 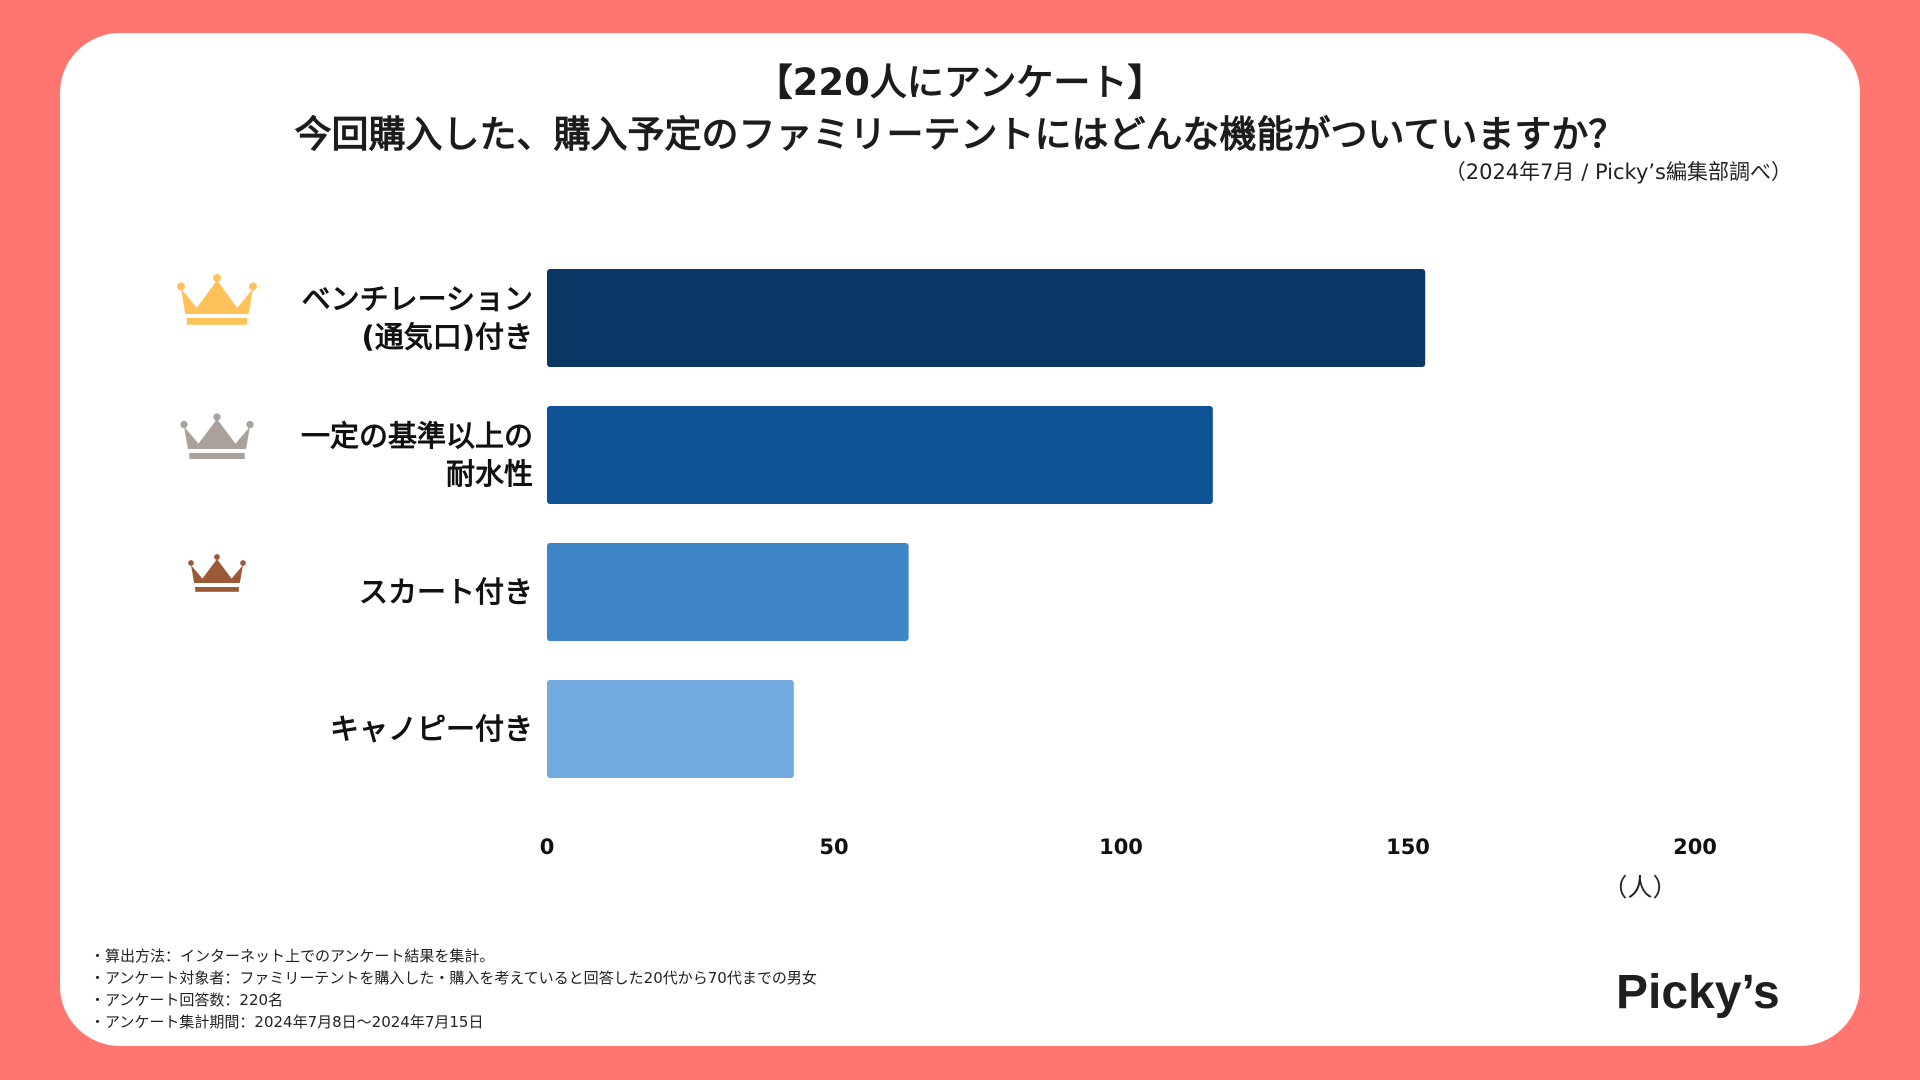 I want to click on category-label-3: キャノピー付き, so click(x=431, y=729).